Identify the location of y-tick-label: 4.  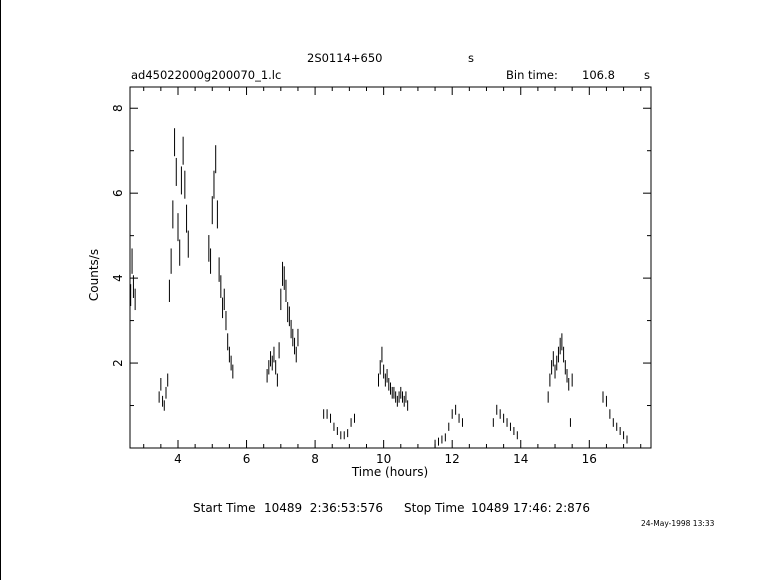
(118, 278).